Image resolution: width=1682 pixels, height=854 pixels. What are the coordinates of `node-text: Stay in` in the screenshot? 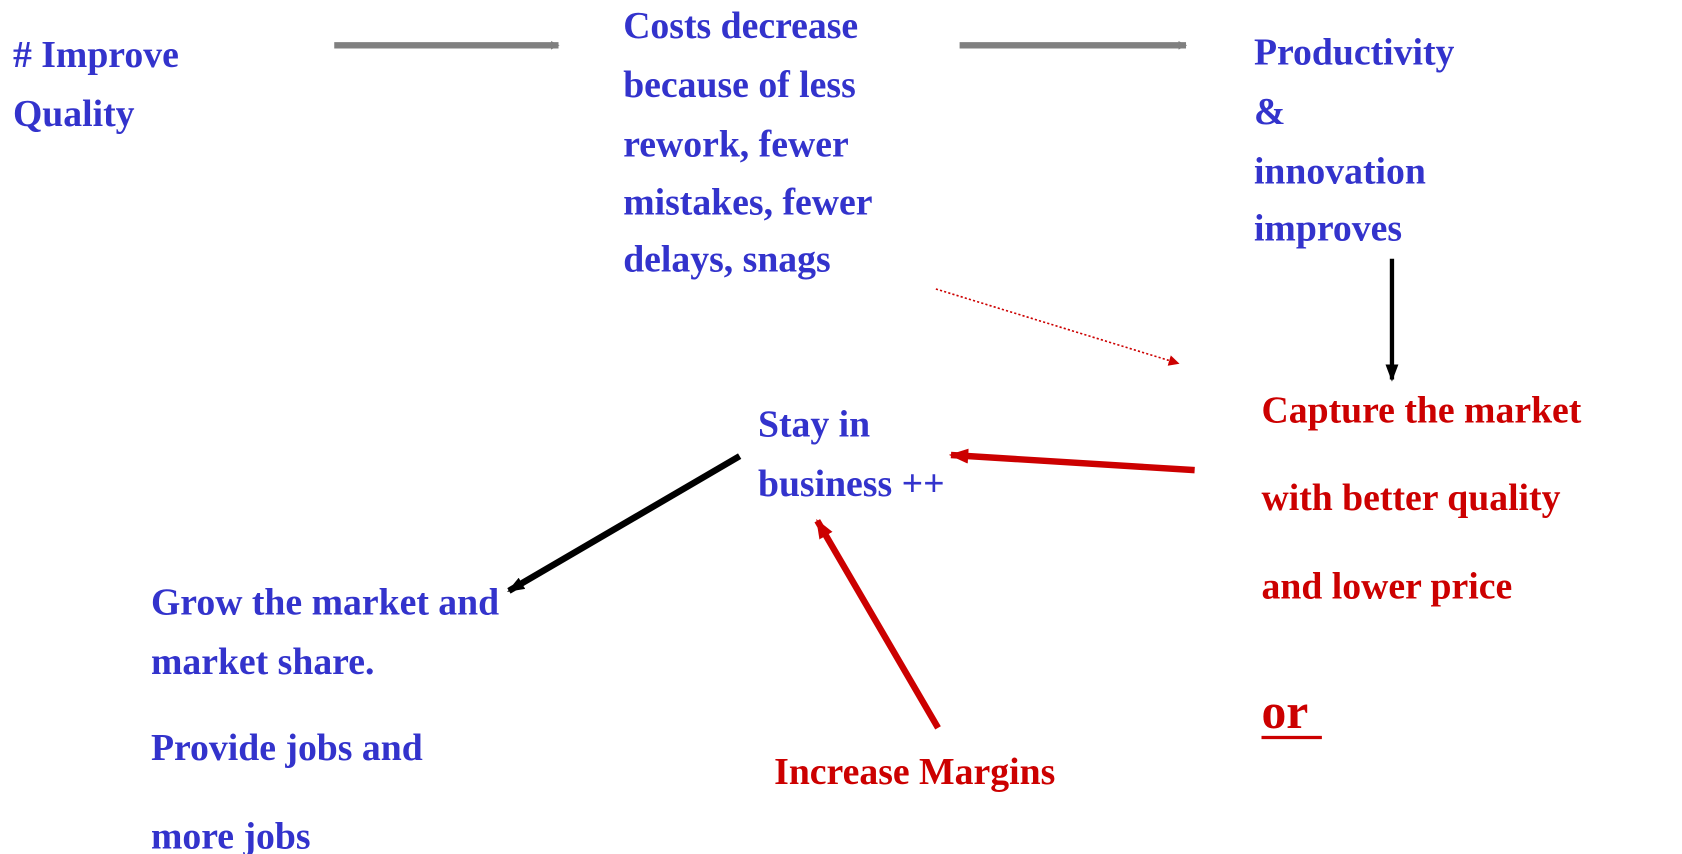 It's located at (814, 425).